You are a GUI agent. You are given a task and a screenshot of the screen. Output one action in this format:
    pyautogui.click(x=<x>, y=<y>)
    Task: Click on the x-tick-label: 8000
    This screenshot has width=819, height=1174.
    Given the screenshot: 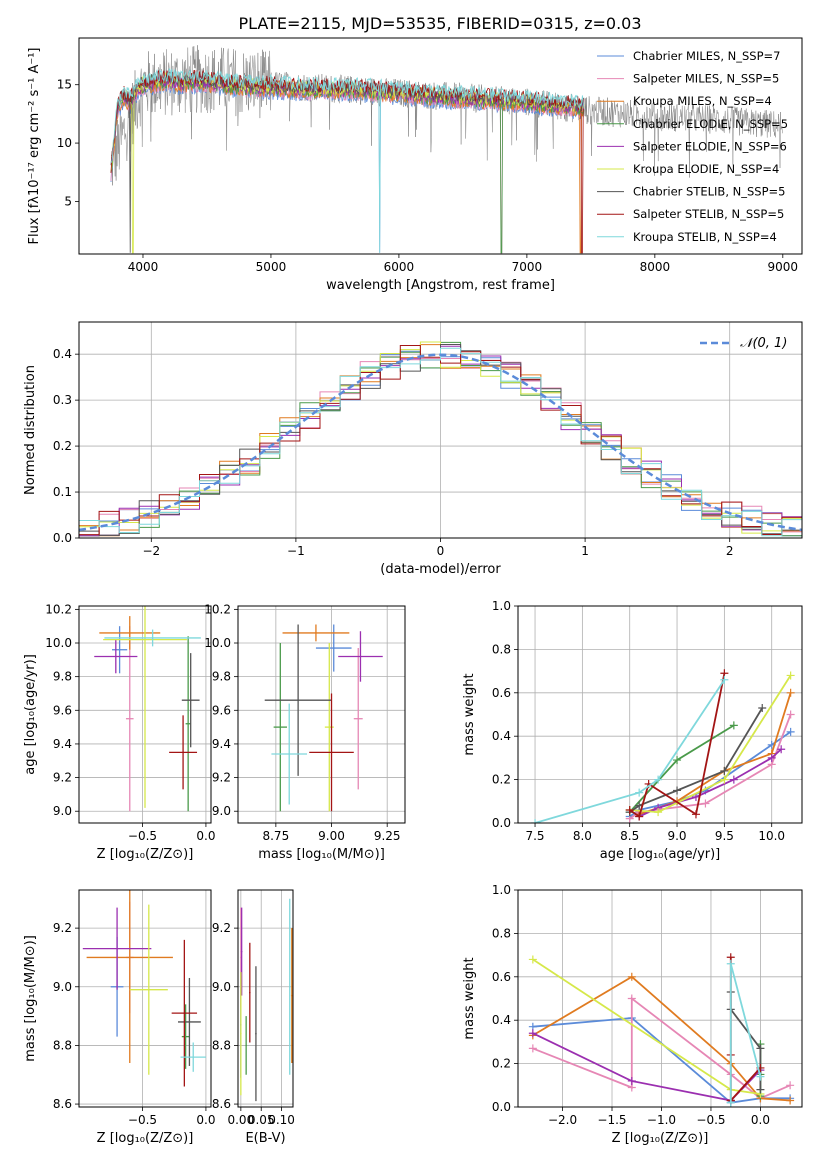 What is the action you would take?
    pyautogui.click(x=655, y=267)
    